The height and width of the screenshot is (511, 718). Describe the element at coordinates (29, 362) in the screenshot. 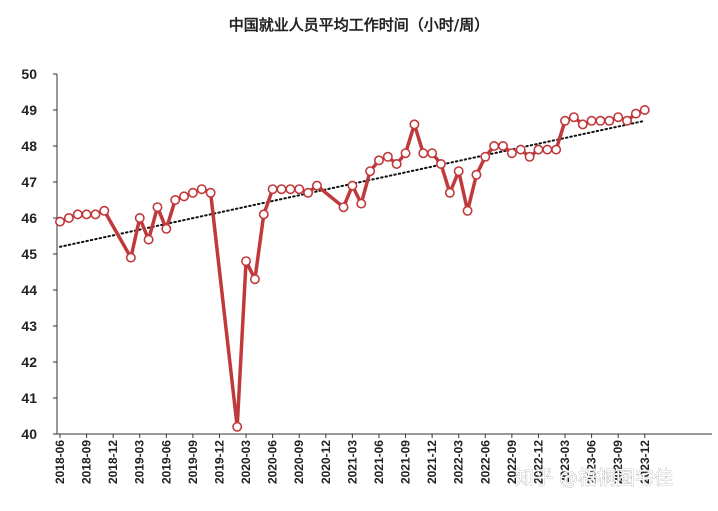

I see `y-tick-label: 42` at that location.